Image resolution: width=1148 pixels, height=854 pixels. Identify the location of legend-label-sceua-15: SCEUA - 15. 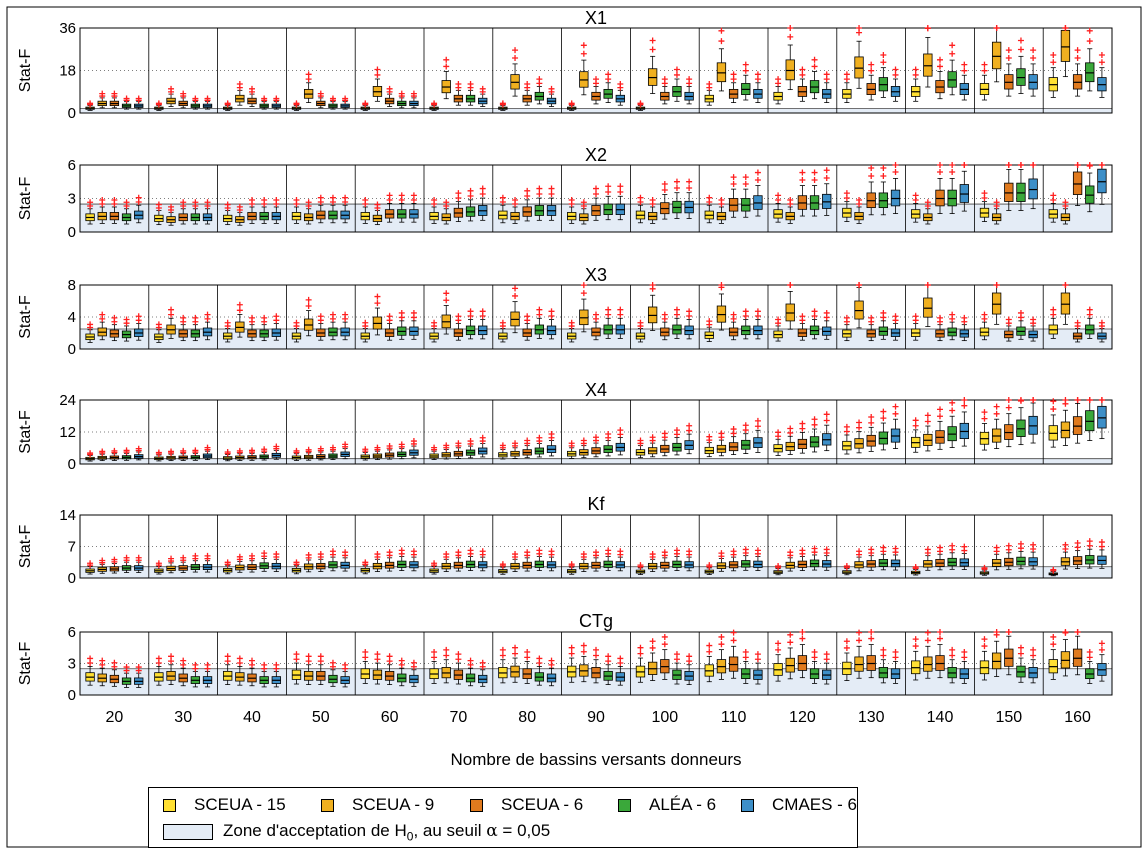
(240, 804).